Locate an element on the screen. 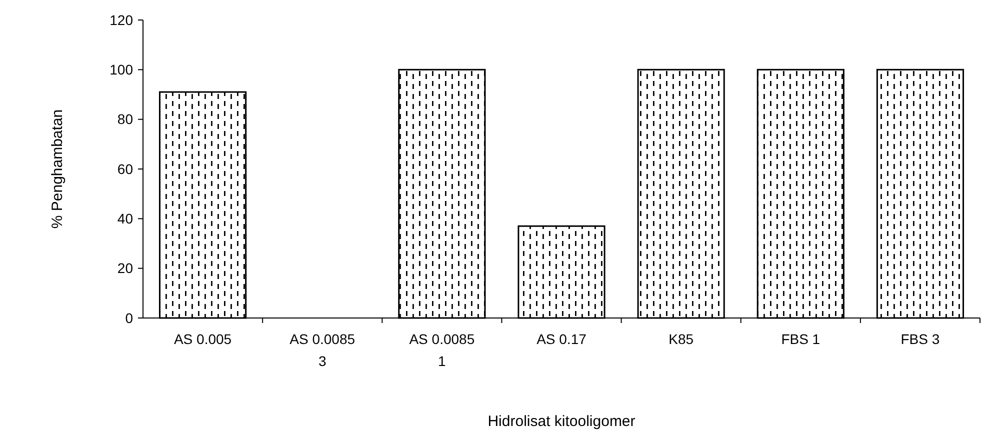 The image size is (985, 439). y-tick-label: 40 is located at coordinates (125, 218).